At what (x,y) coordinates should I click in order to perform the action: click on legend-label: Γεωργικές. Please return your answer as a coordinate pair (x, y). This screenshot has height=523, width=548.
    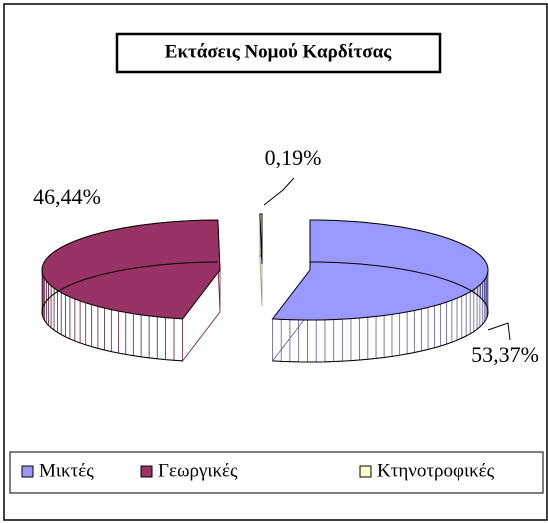
    Looking at the image, I should click on (198, 470).